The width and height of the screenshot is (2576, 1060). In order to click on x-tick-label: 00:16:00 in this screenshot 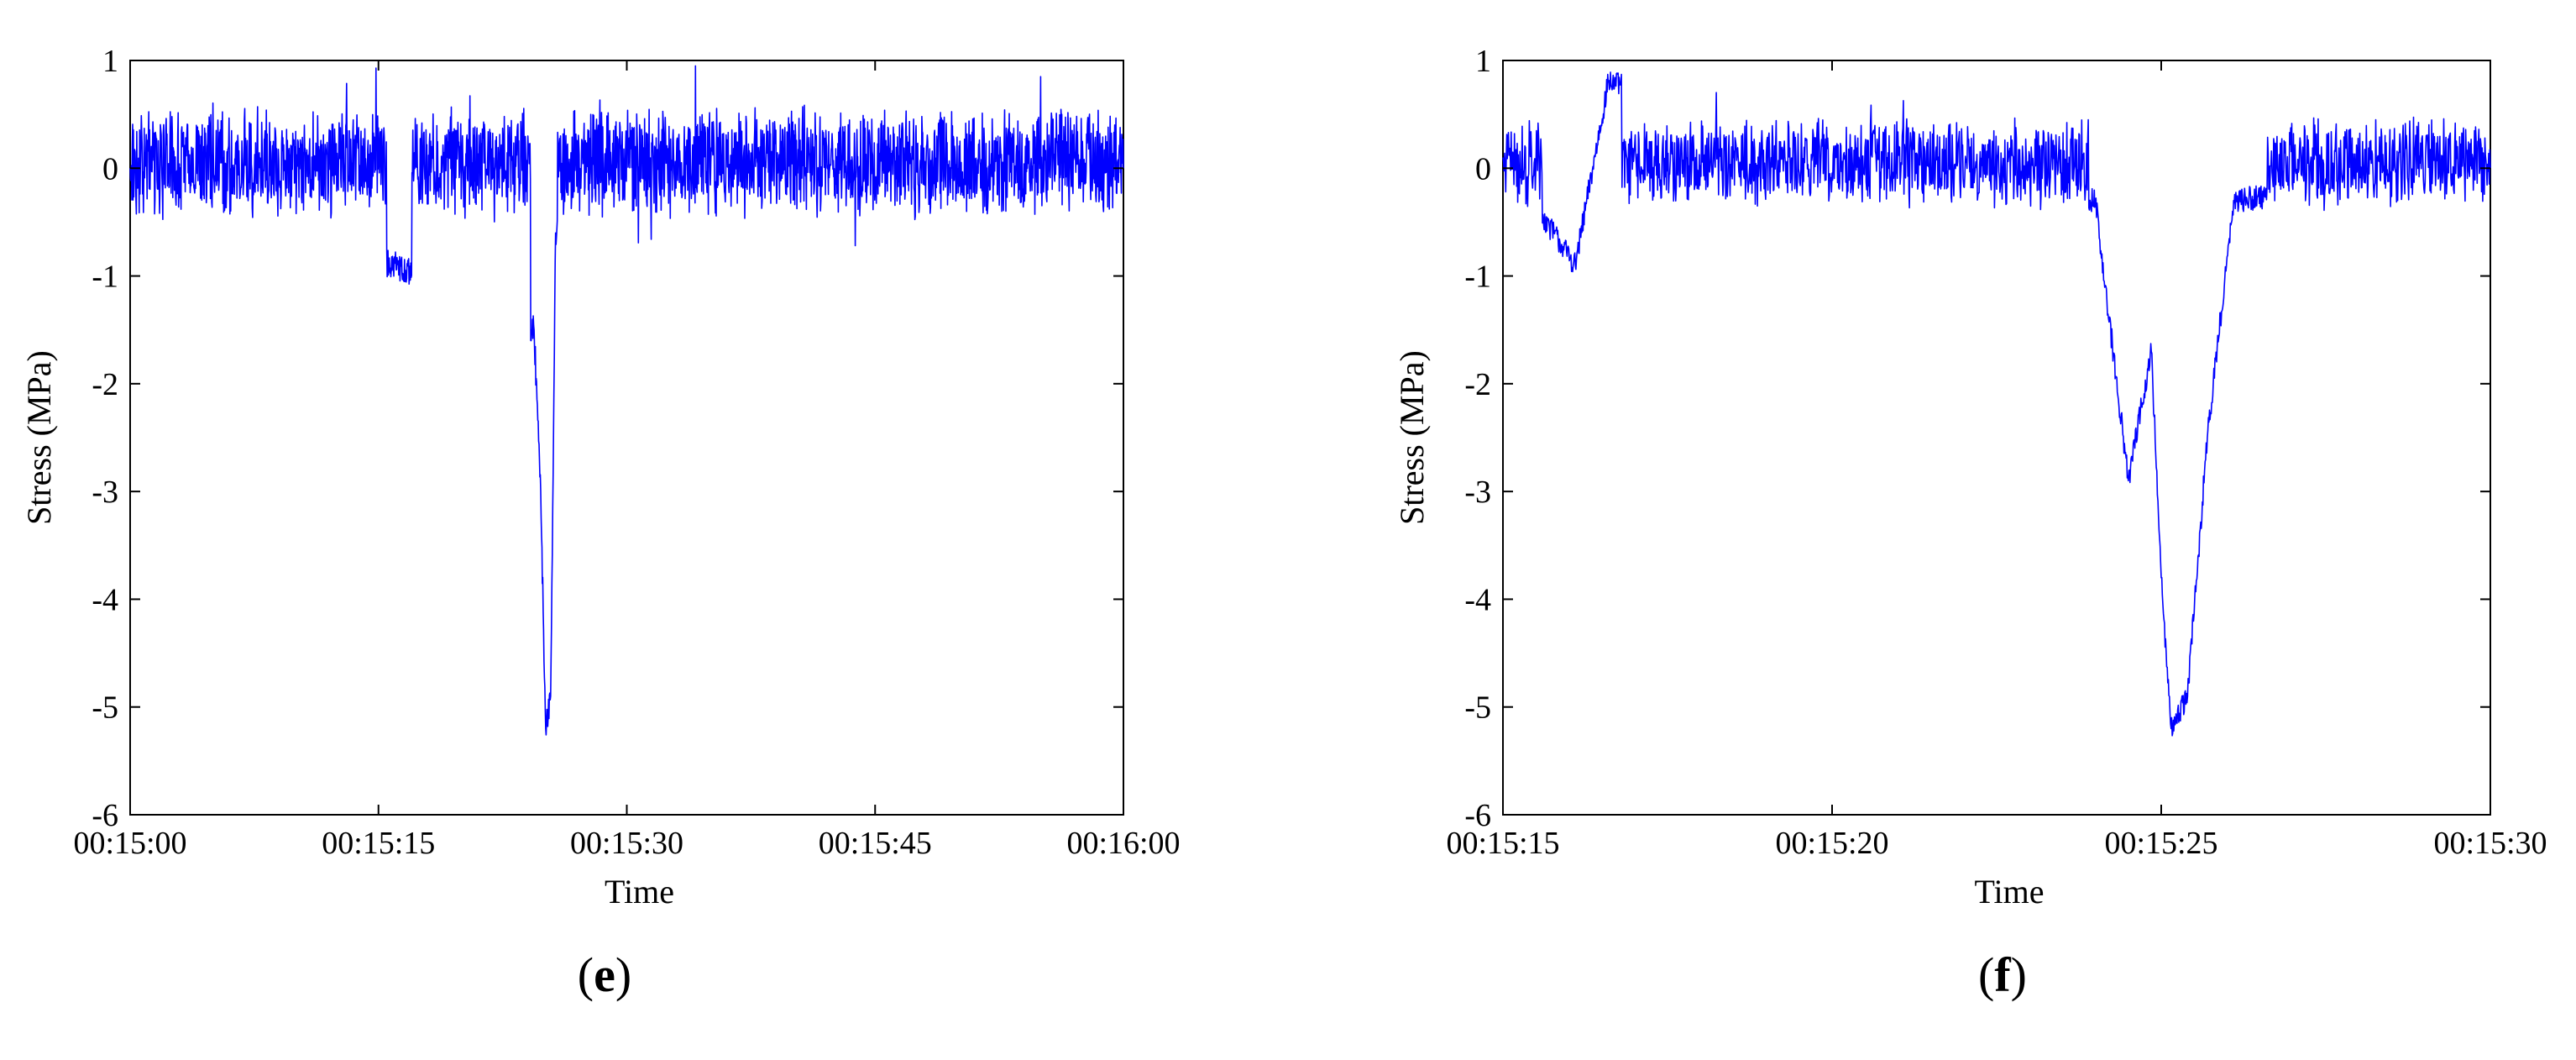, I will do `click(1123, 844)`.